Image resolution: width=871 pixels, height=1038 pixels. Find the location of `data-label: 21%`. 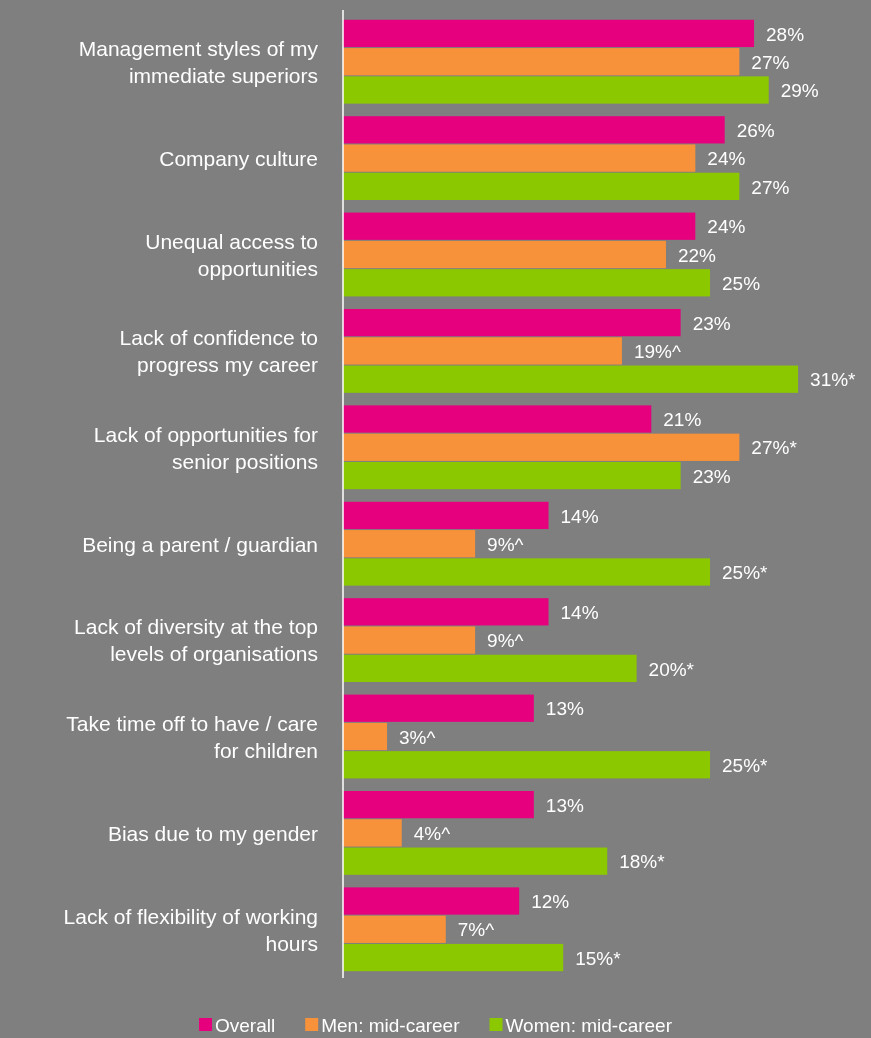

data-label: 21% is located at coordinates (682, 420).